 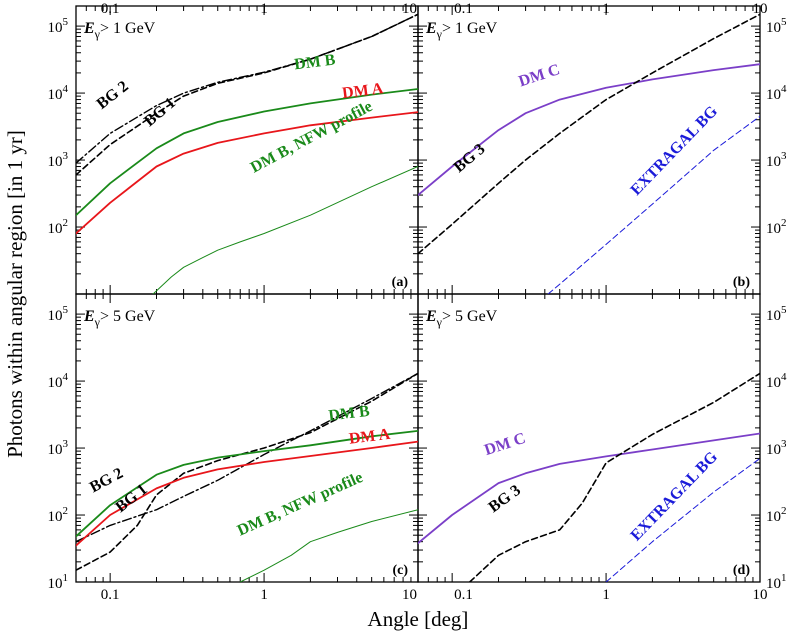 I want to click on series-label-a-0: BG 1, so click(x=160, y=112).